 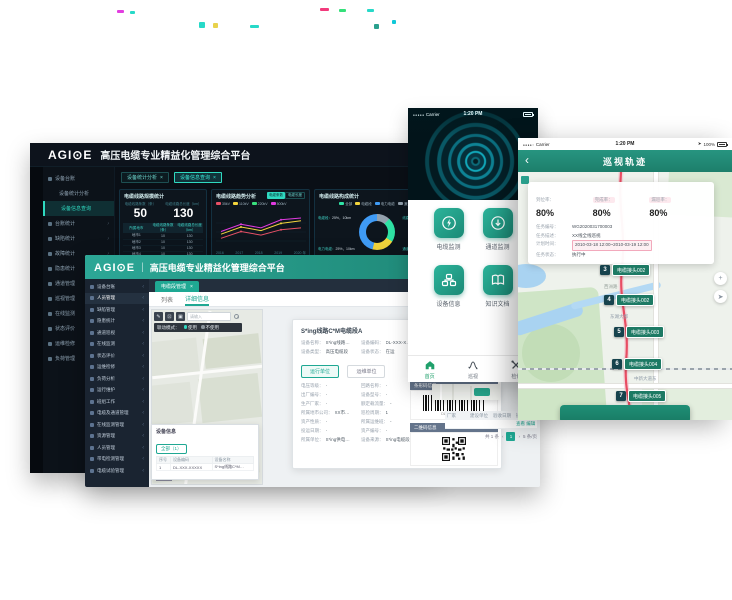 I want to click on filter-all-button: 全部（1）, so click(x=171, y=449).